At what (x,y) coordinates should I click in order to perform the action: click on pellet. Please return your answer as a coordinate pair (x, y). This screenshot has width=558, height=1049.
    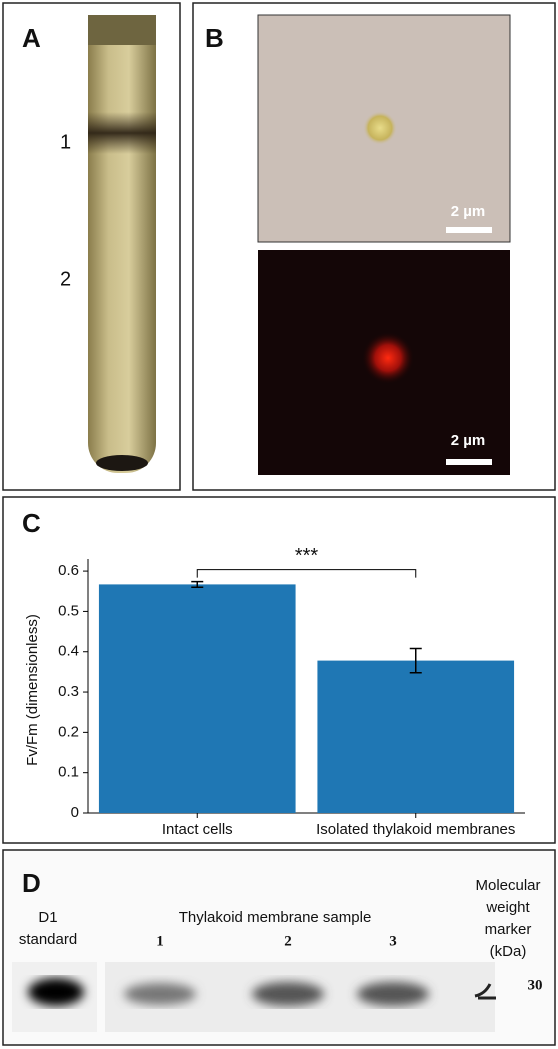
    Looking at the image, I should click on (122, 463).